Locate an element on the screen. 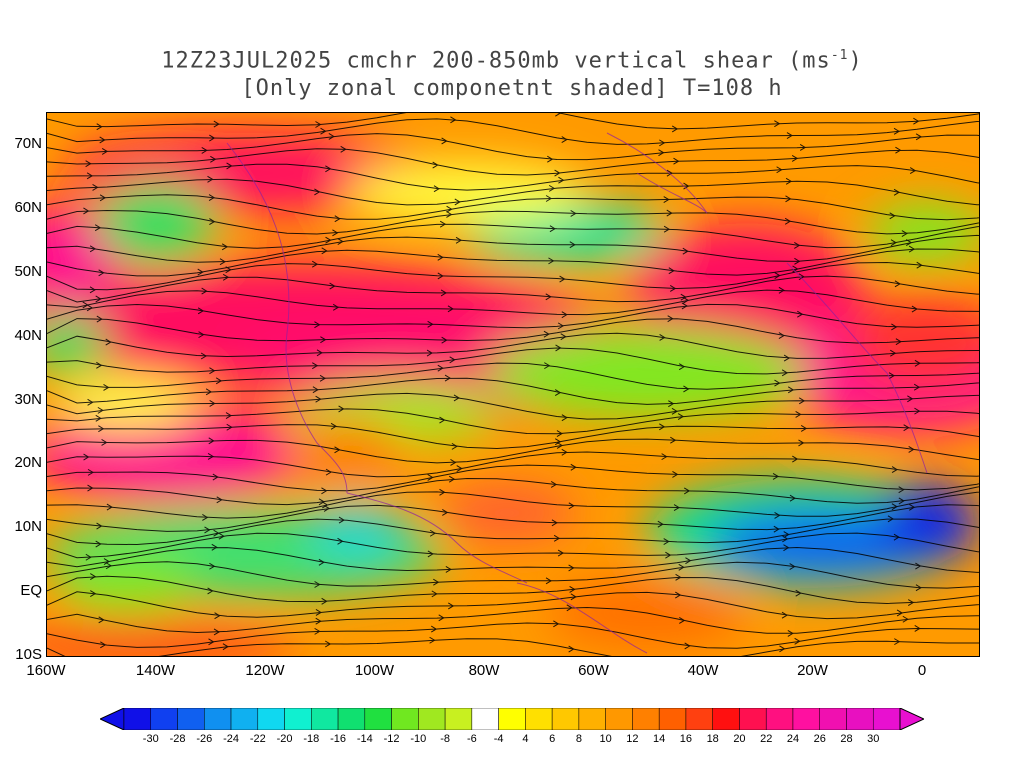 This screenshot has height=768, width=1024. colorbar-tick-label: 12 is located at coordinates (632, 739).